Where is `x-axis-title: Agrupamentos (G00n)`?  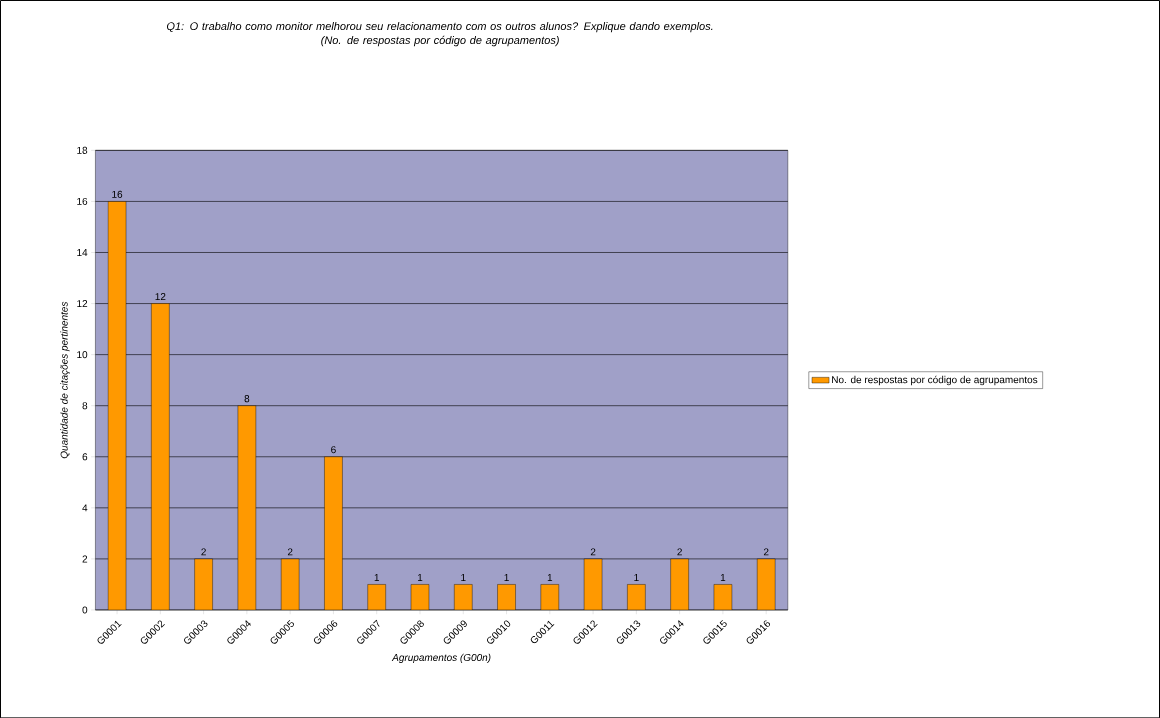 x-axis-title: Agrupamentos (G00n) is located at coordinates (441, 658).